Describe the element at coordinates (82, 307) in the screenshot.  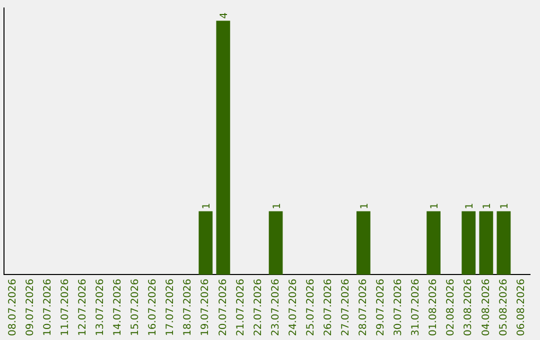
I see `x-tick-label: 12.07.2026` at that location.